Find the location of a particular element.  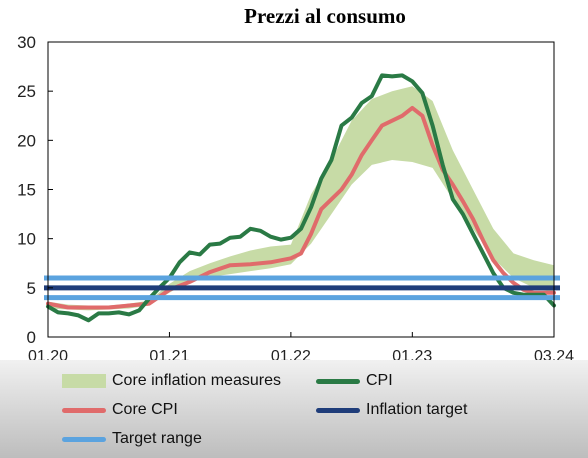

legend-item-inflation-target: Inflation target is located at coordinates (391, 410).